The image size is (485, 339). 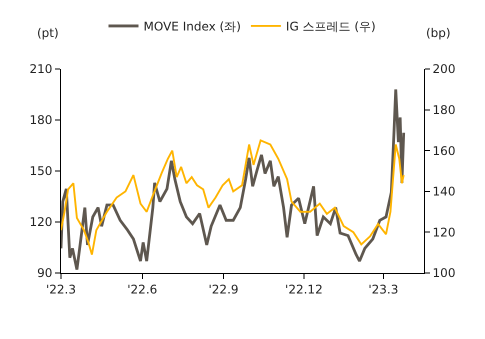 I want to click on y2-tick-label: 100, so click(x=444, y=273).